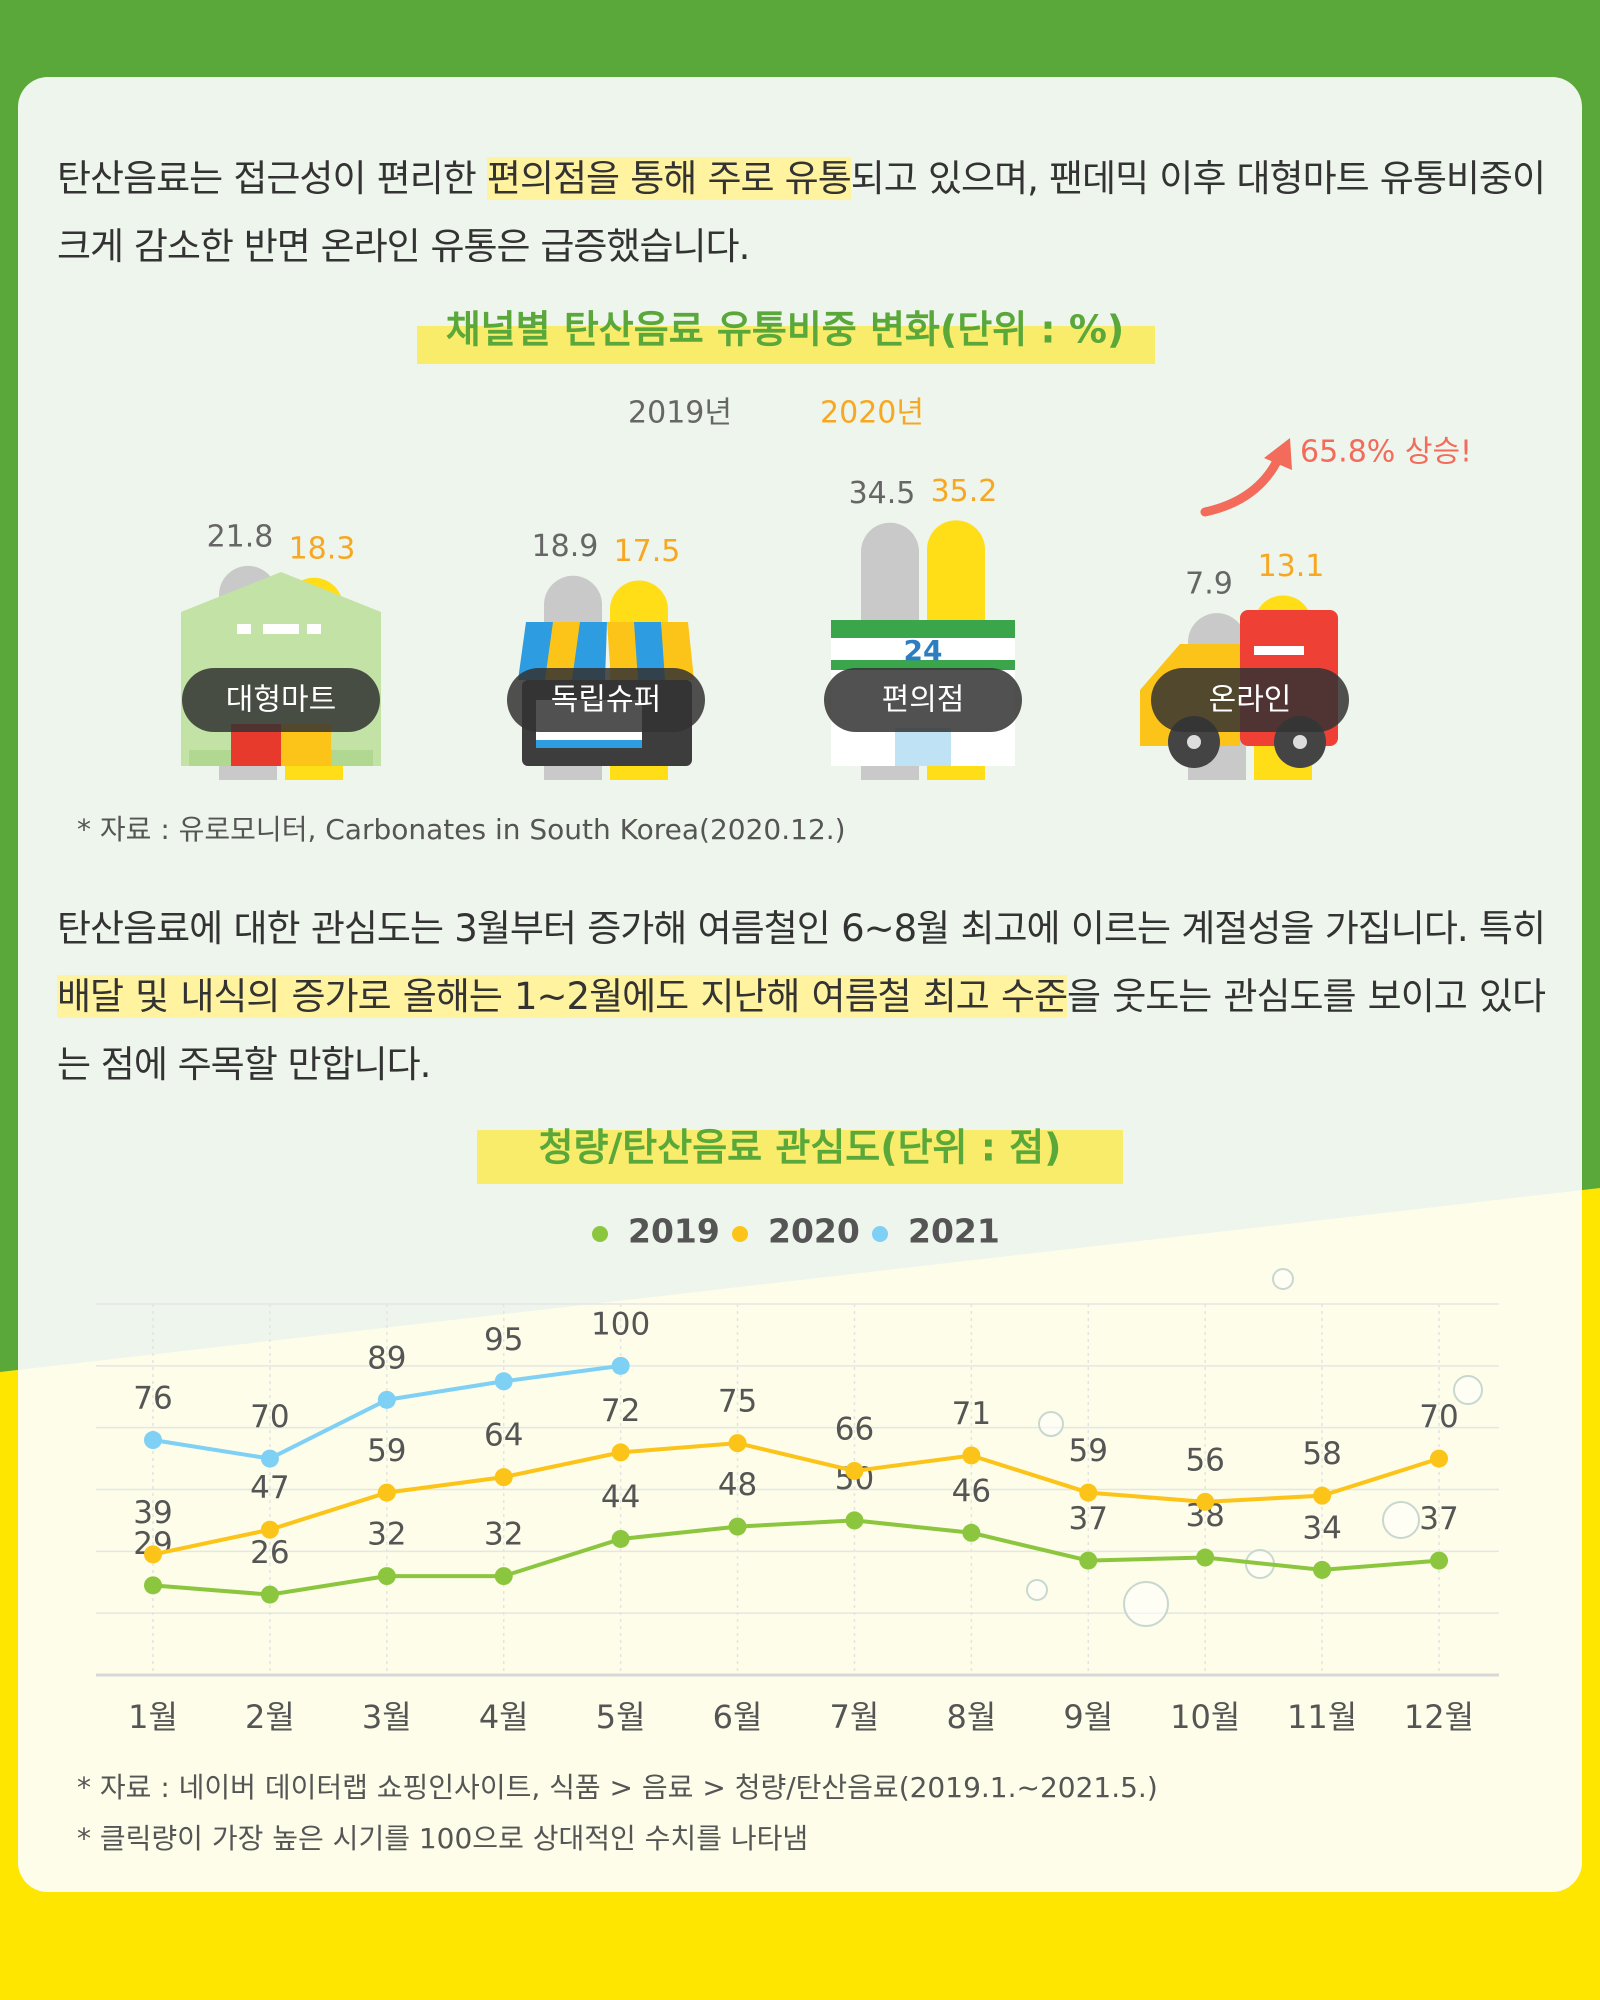 The height and width of the screenshot is (2000, 1600). What do you see at coordinates (1438, 1417) in the screenshot?
I see `value-label: 70` at bounding box center [1438, 1417].